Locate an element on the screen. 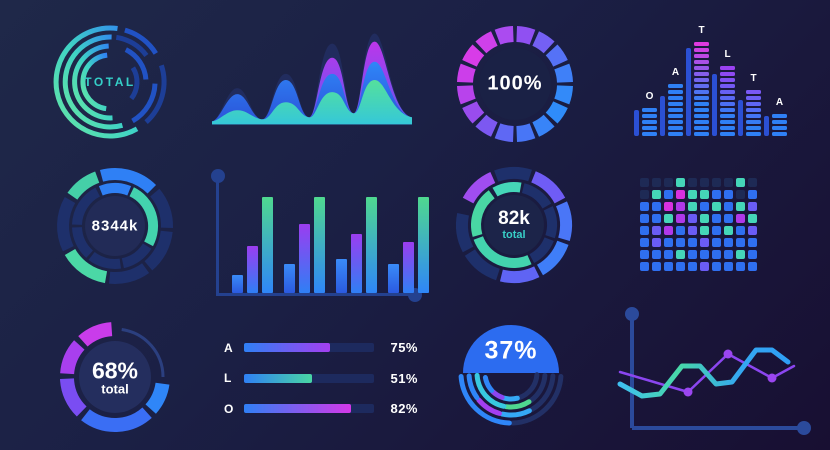 The width and height of the screenshot is (830, 450). donut-8344k-widget: 8344k is located at coordinates (115, 228).